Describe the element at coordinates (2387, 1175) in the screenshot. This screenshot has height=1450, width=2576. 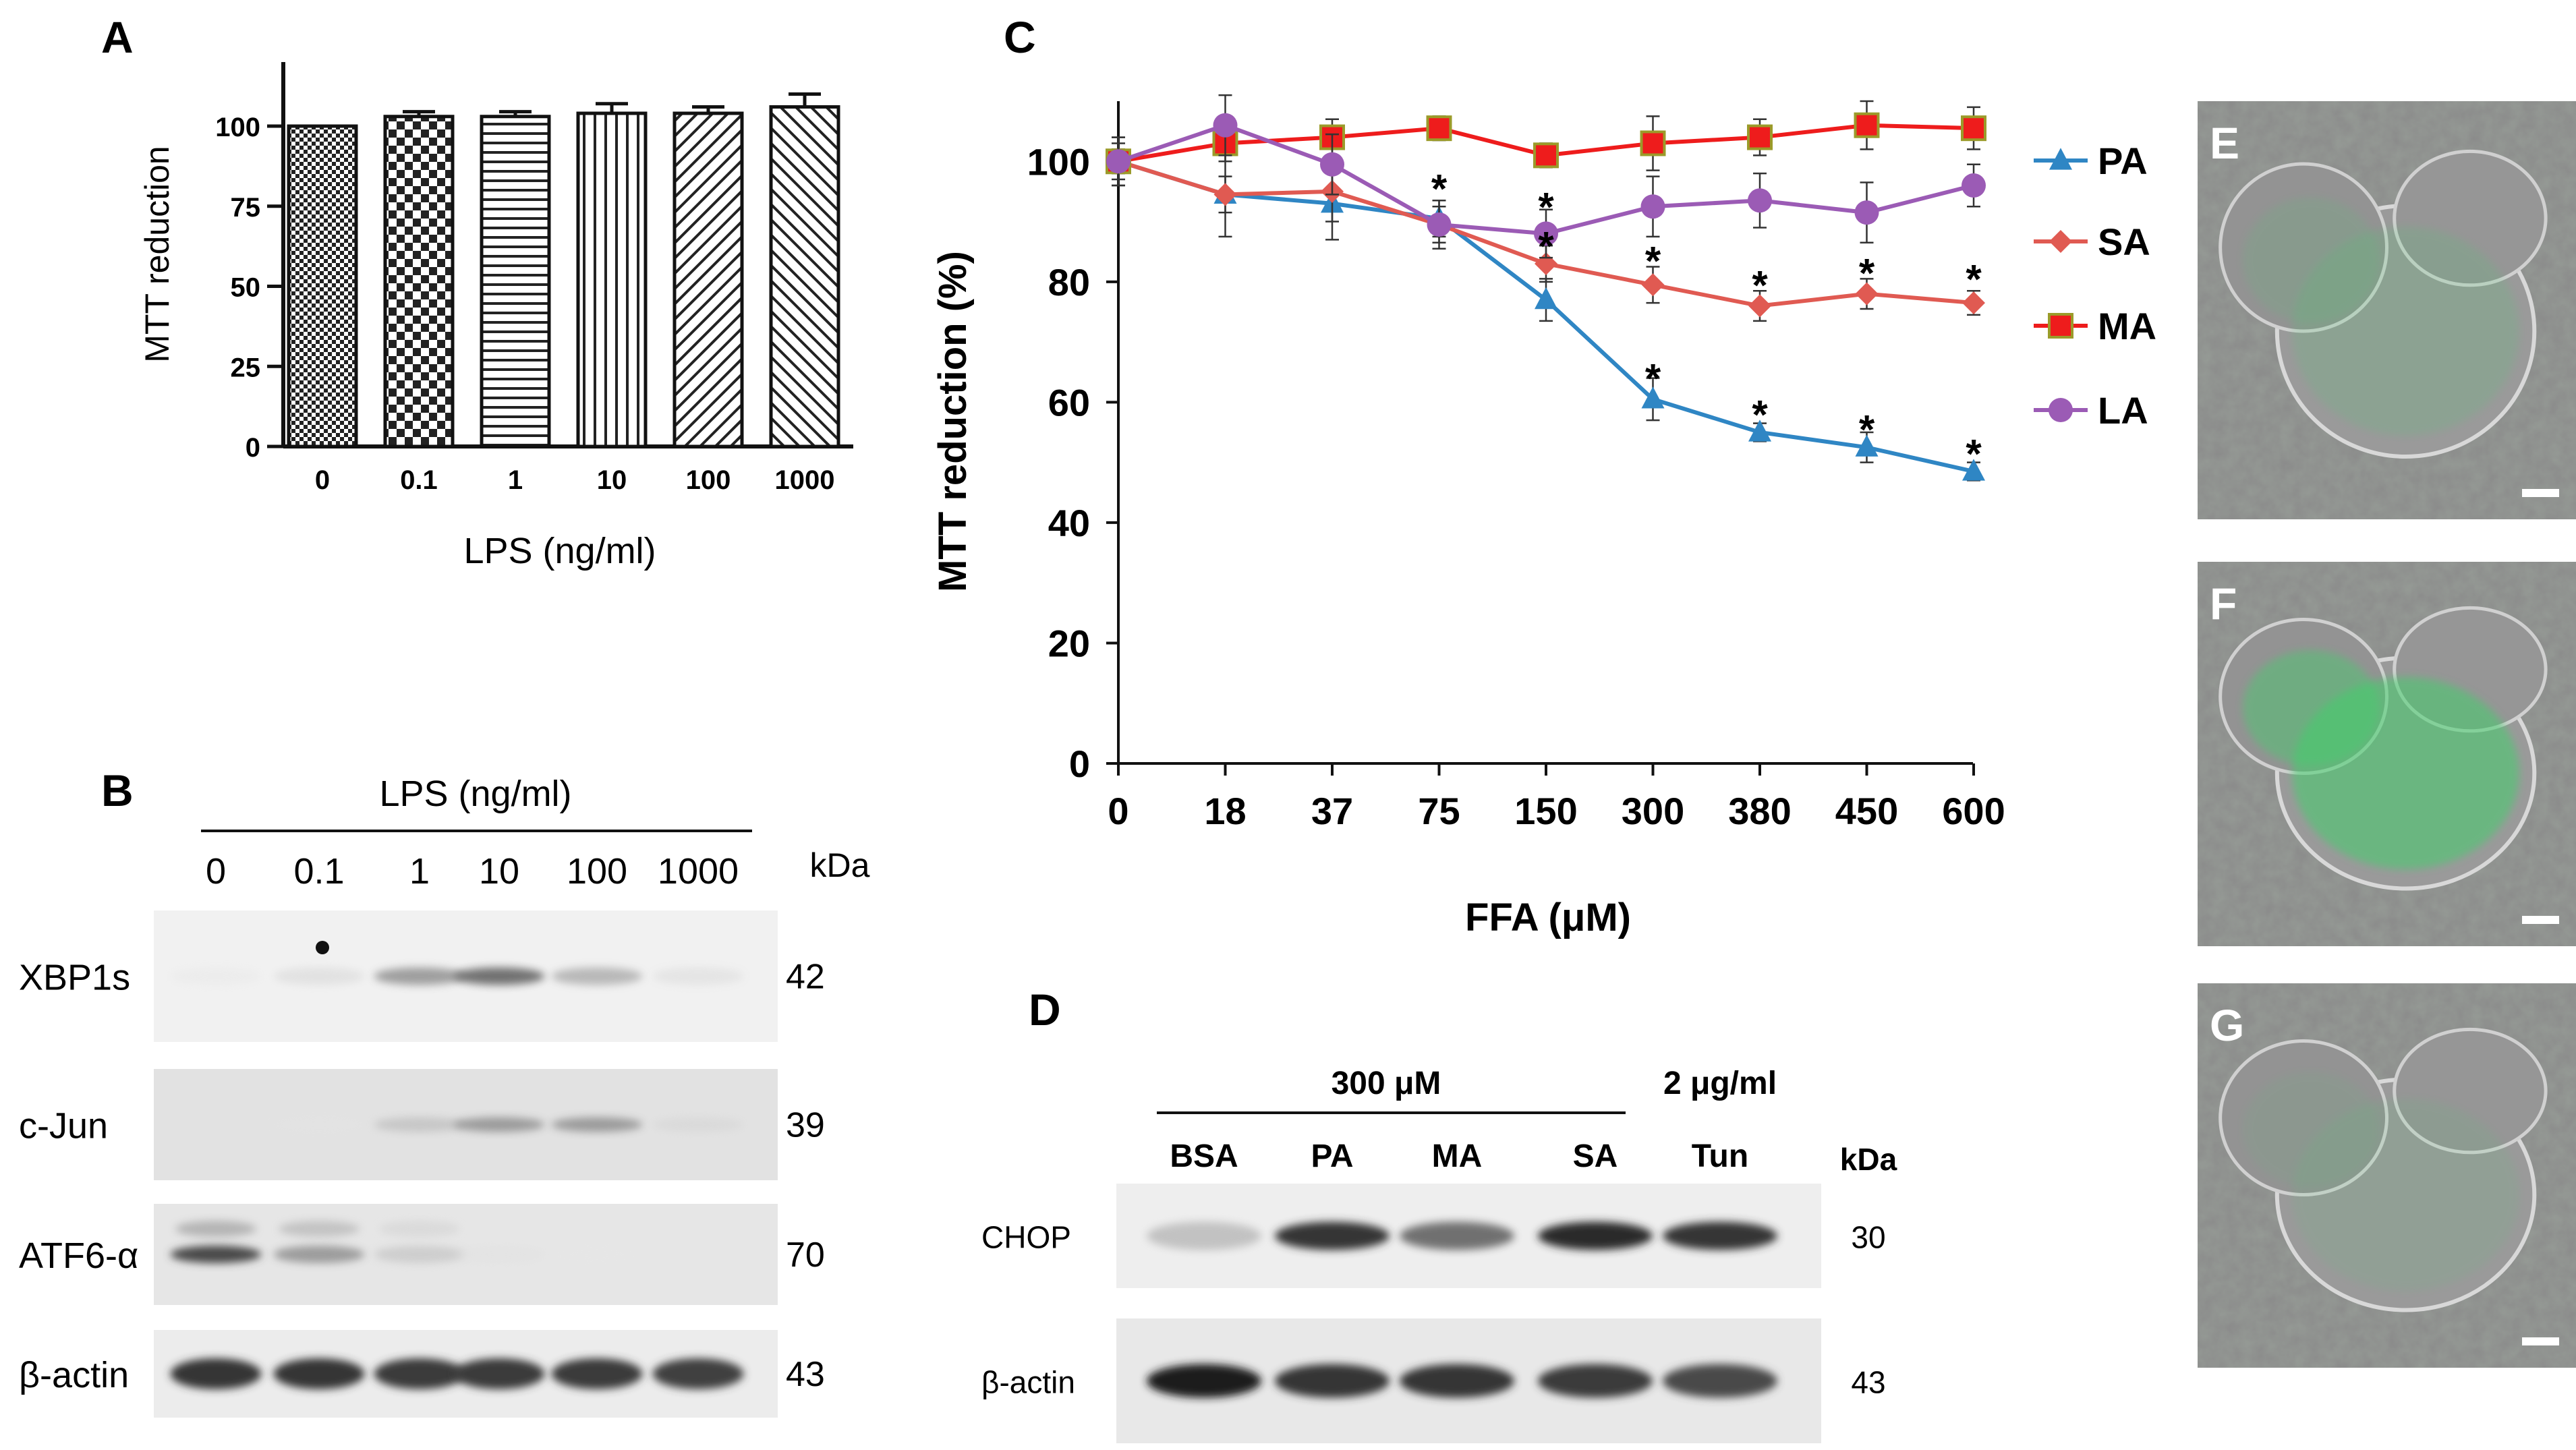
I see `micrograph-g: G` at that location.